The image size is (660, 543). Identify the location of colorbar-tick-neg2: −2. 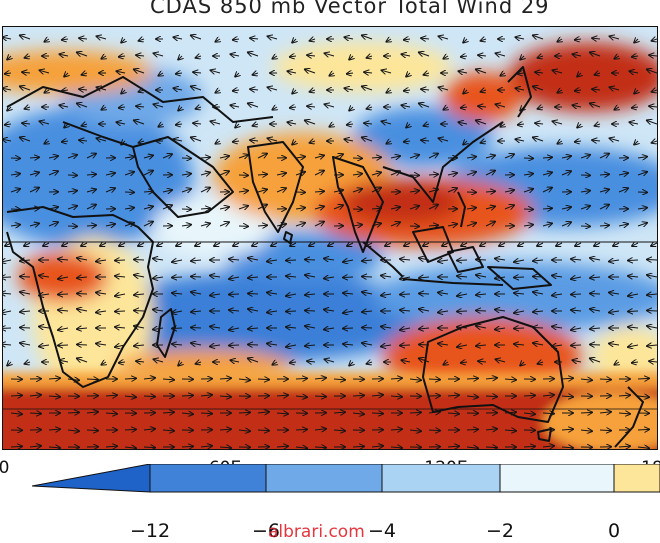
(500, 531).